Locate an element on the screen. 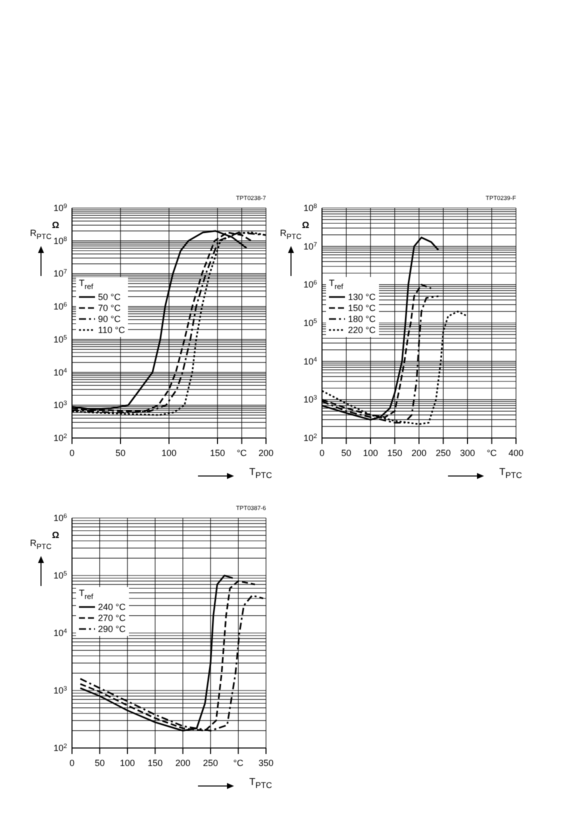 This screenshot has width=583, height=826. y-tick-label: 10$^{9}$ is located at coordinates (60, 207).